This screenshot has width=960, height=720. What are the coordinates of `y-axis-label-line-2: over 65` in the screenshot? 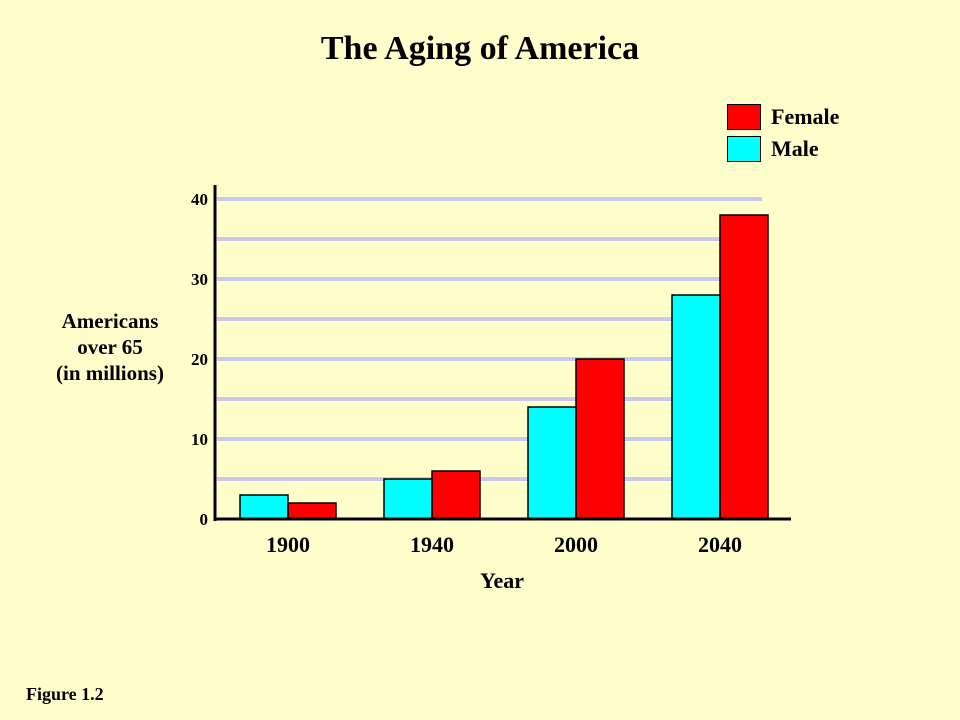 It's located at (110, 347).